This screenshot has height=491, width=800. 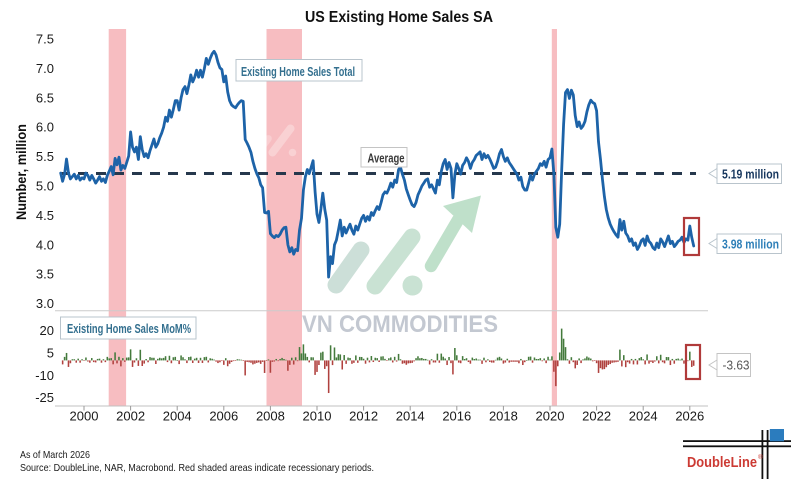 I want to click on svg-text: -3.63, so click(x=736, y=365).